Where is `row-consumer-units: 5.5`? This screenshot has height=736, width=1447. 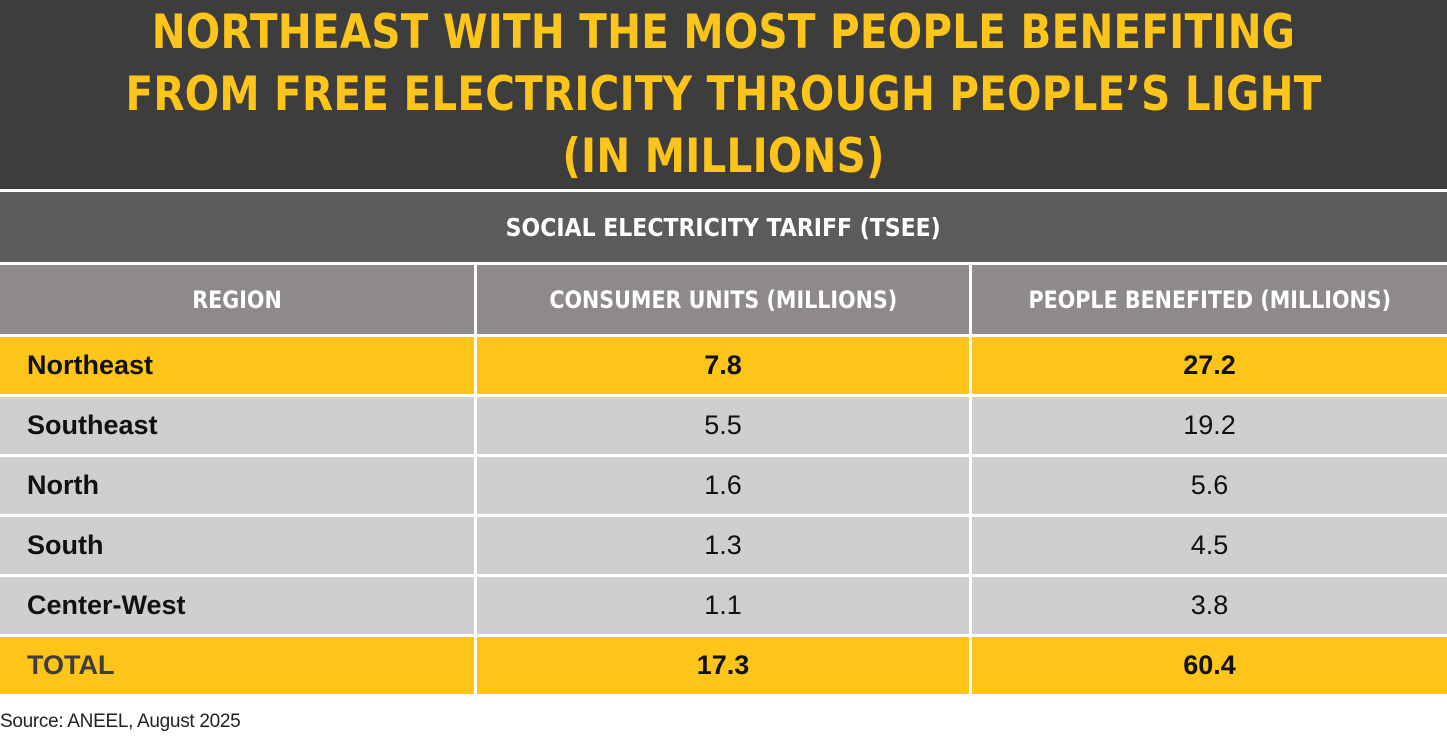 row-consumer-units: 5.5 is located at coordinates (723, 425).